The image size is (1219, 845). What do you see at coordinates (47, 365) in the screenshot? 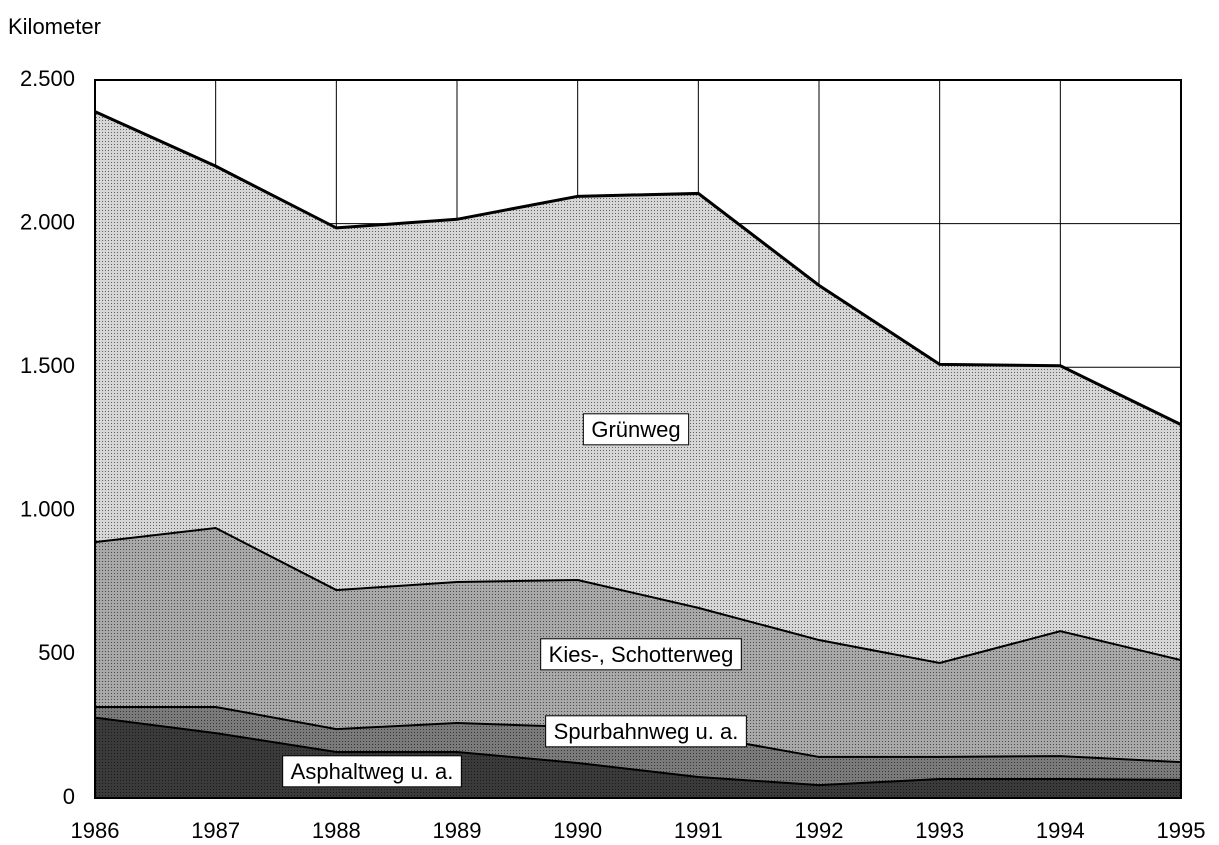
I see `y-tick-label: 1.500` at bounding box center [47, 365].